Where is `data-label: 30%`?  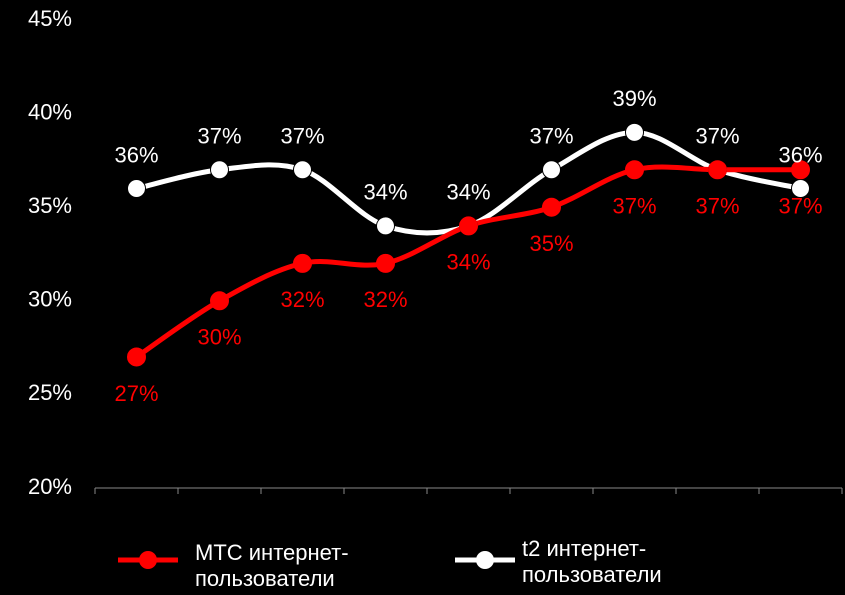 data-label: 30% is located at coordinates (219, 337).